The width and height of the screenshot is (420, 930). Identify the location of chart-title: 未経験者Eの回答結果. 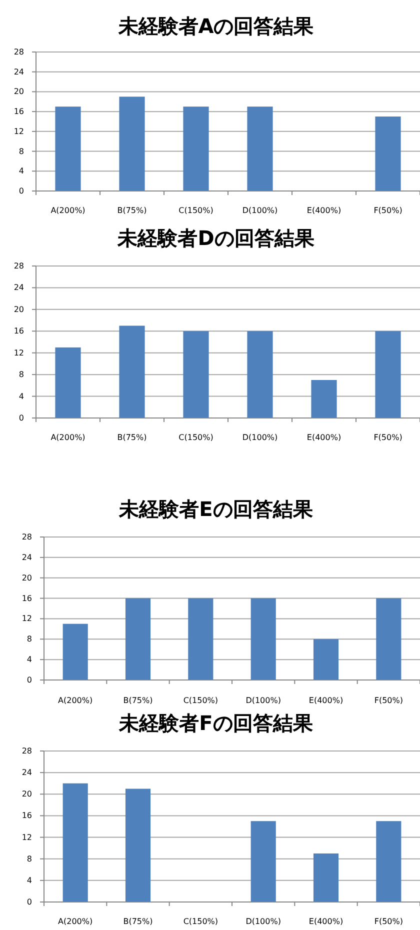
(216, 509).